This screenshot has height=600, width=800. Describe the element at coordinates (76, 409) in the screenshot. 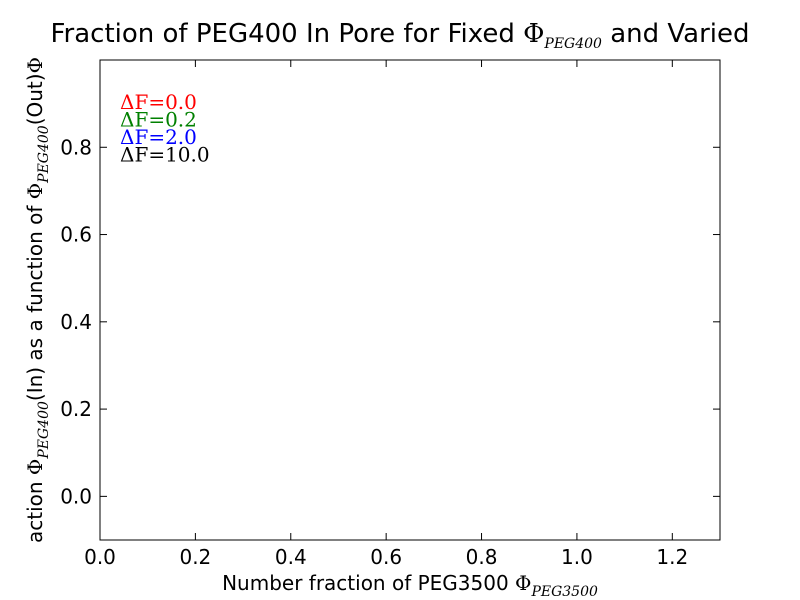

I see `y-tick-label: 0.2` at that location.